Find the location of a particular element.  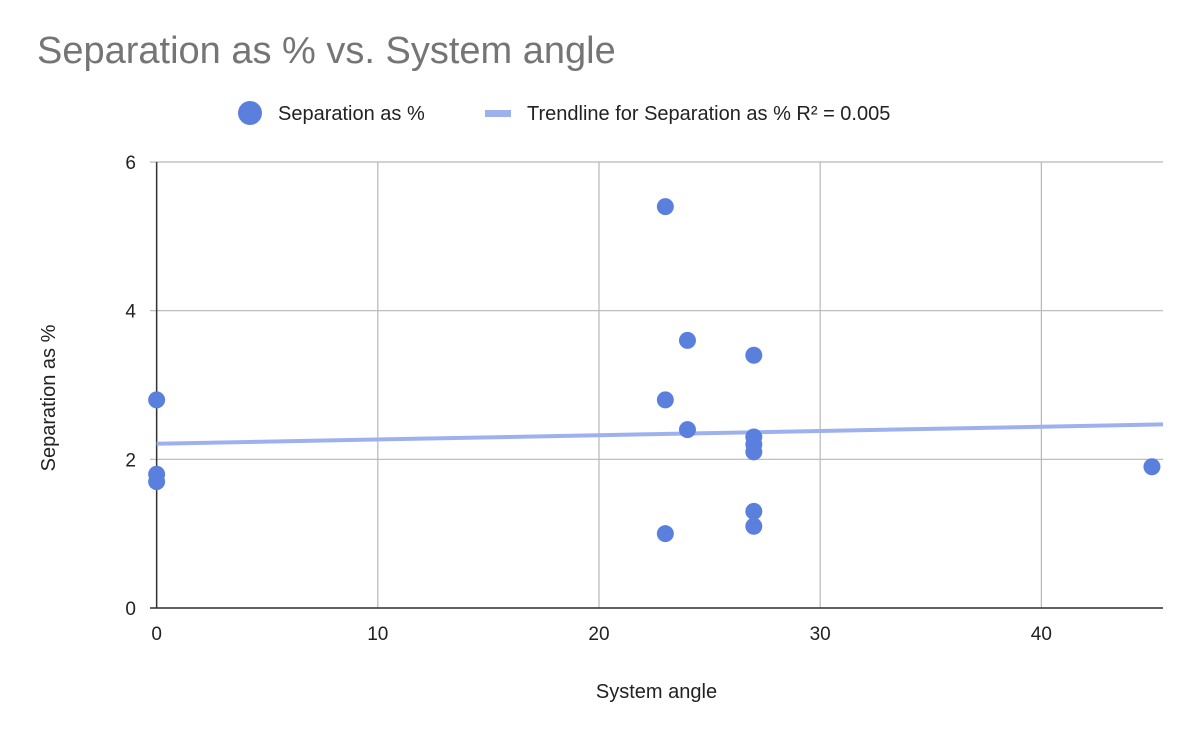

y-tick-label: 4 is located at coordinates (130, 312).